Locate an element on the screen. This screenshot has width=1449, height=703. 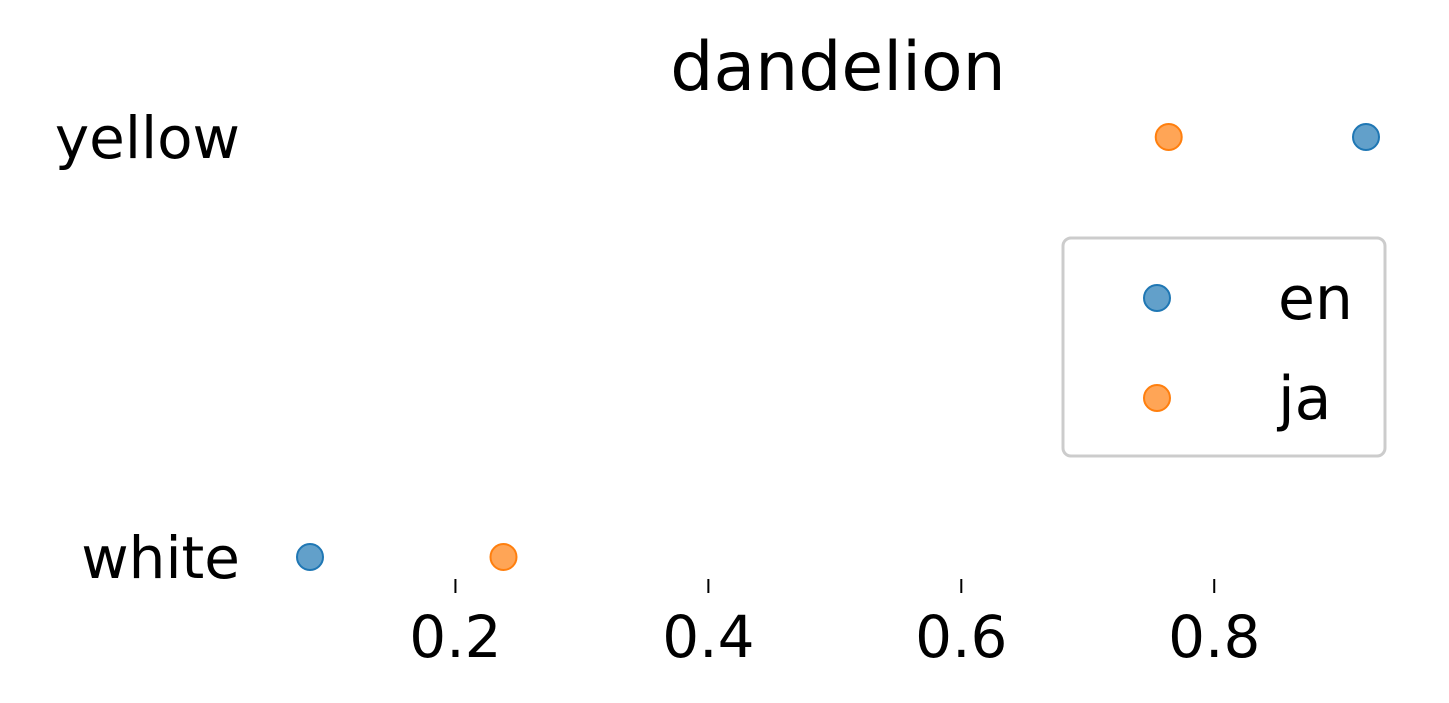
x-tick-label: 0.4 is located at coordinates (708, 637).